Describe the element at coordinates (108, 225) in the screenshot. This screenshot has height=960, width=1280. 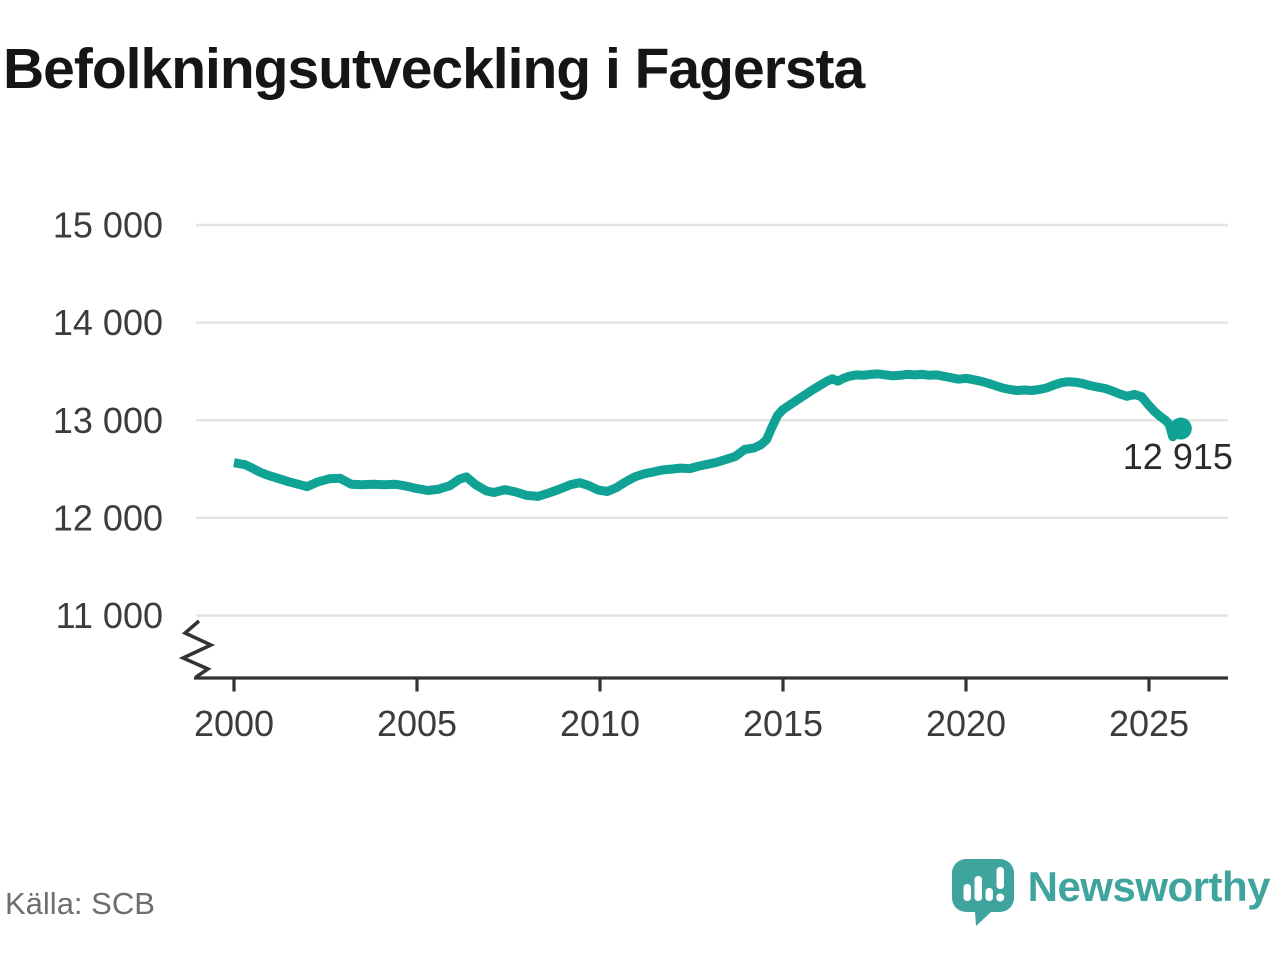
I see `y-tick-label: 15 000` at that location.